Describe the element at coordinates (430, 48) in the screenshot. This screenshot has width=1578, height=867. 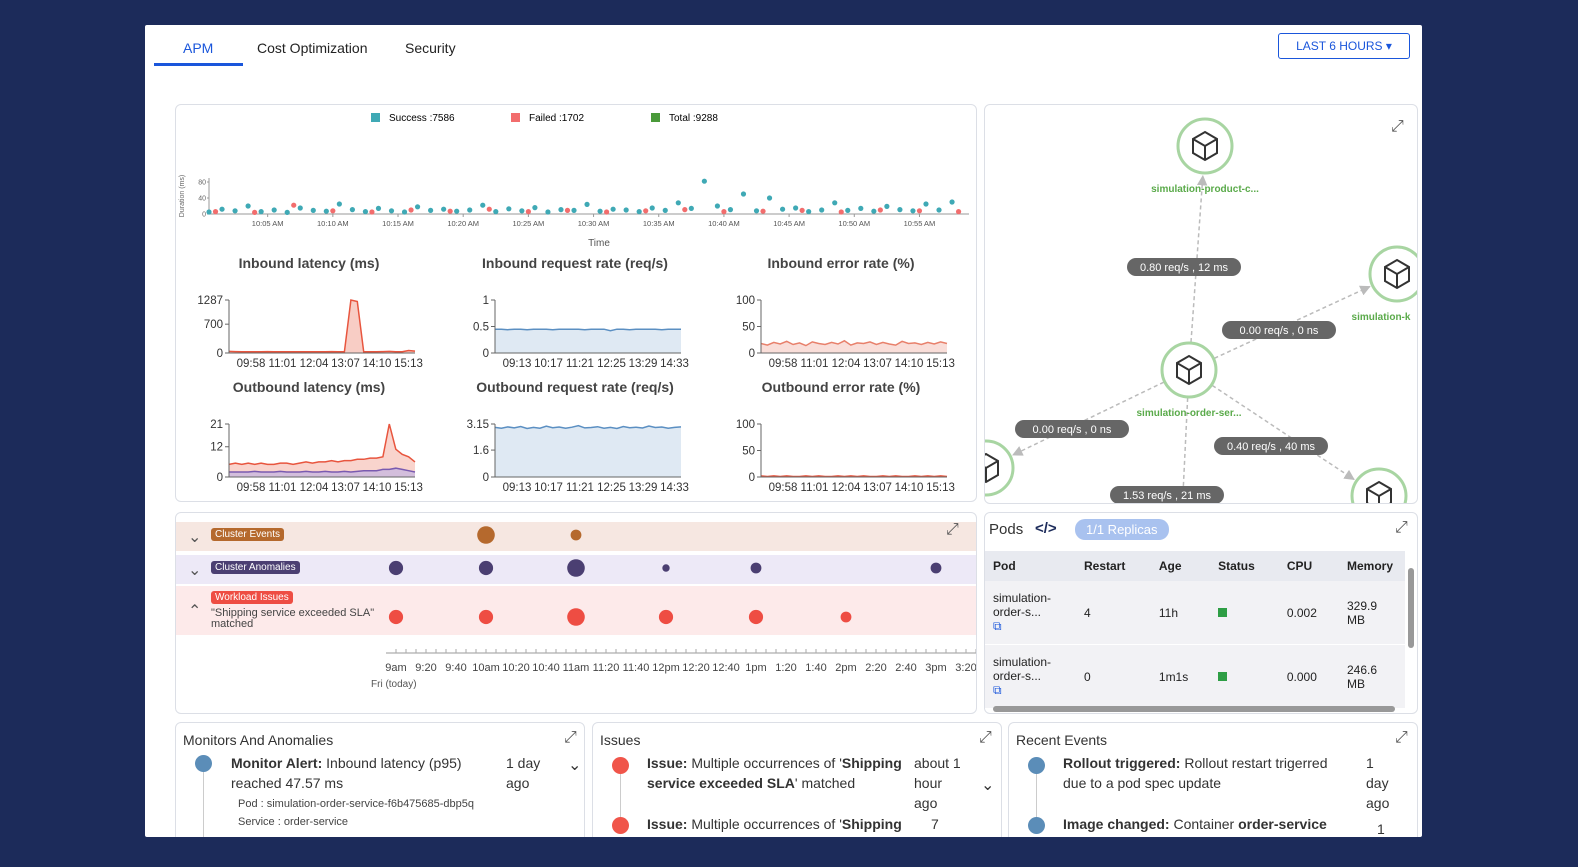
I see `tab: Security` at that location.